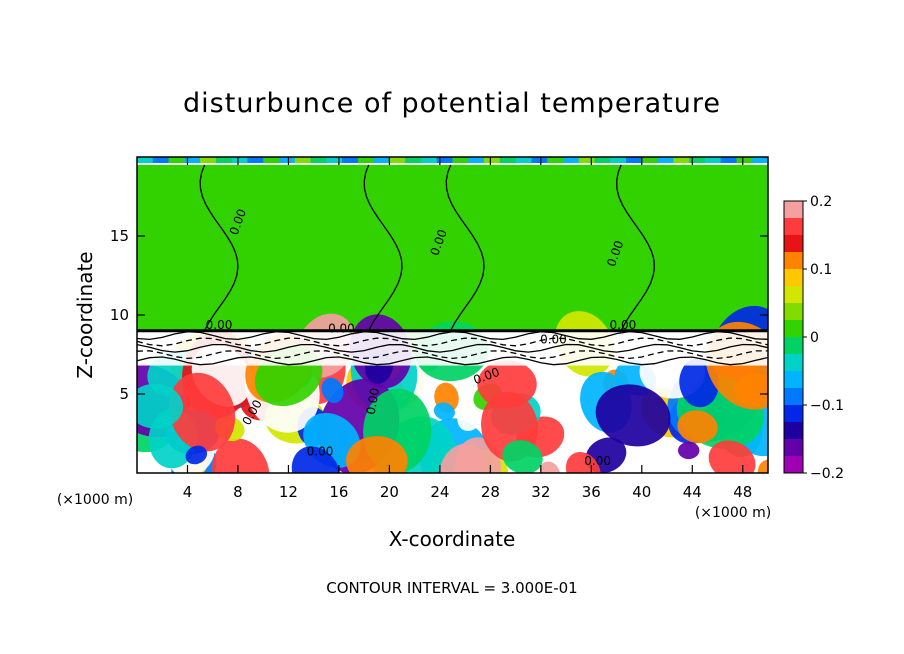 The height and width of the screenshot is (654, 904). I want to click on colorbar: 0.2 0.1 0 −0.1 −0.2, so click(813, 338).